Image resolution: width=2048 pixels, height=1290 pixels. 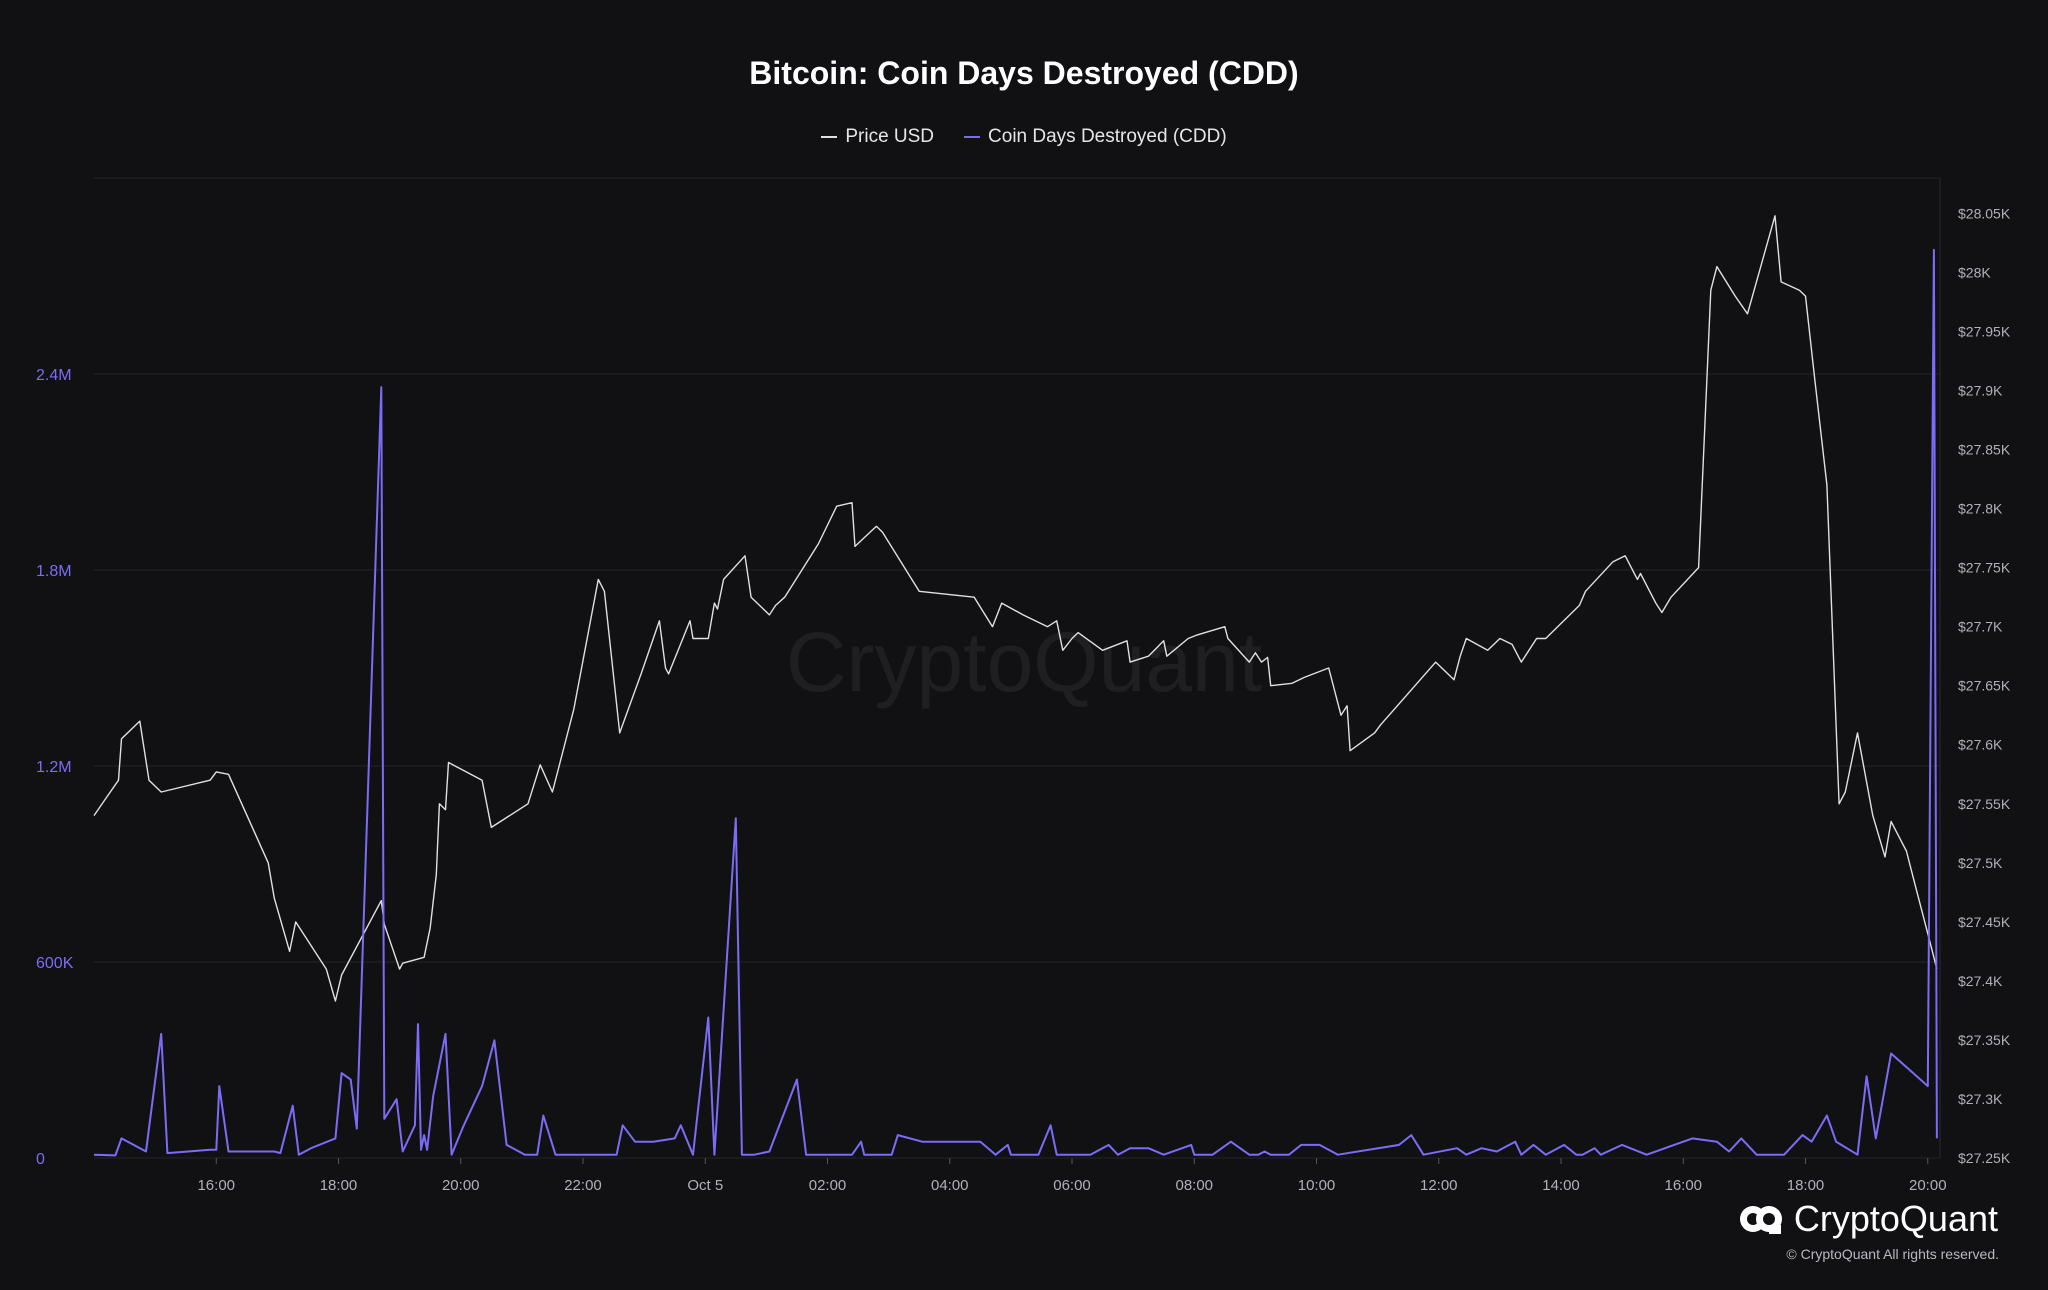 I want to click on x-tick-label: Oct 5, so click(x=705, y=1185).